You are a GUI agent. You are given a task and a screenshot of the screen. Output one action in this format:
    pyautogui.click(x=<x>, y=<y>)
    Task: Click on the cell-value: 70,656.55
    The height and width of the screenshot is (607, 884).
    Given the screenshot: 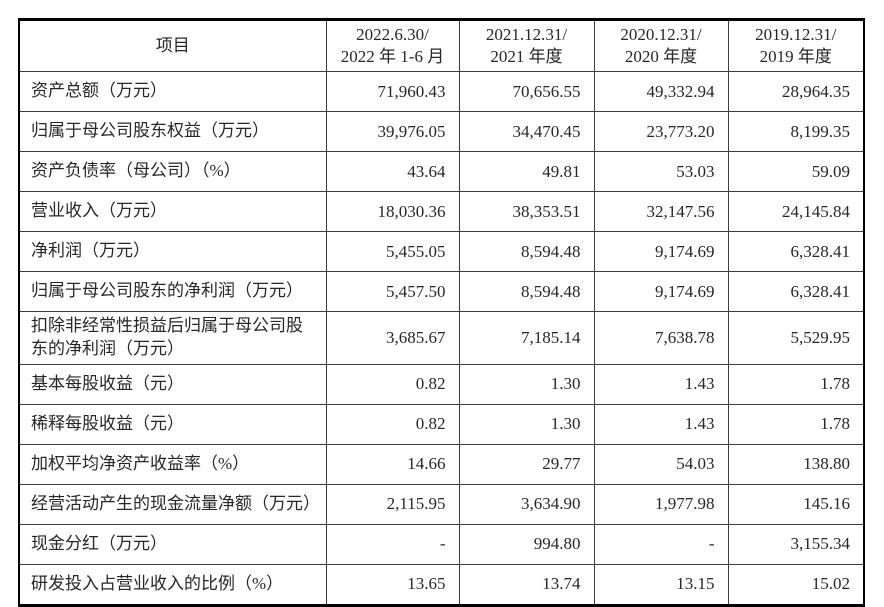 What is the action you would take?
    pyautogui.click(x=526, y=91)
    